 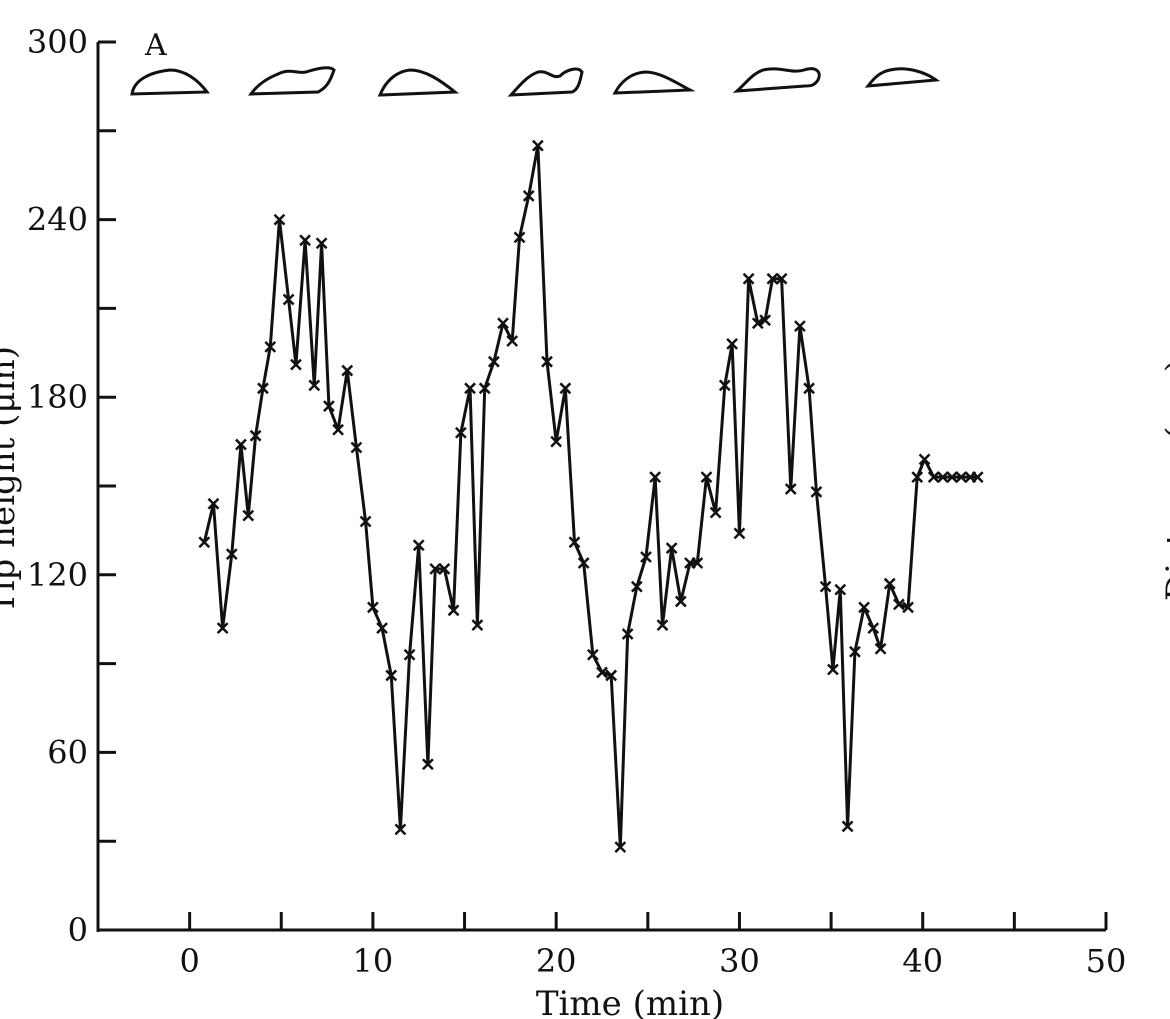 What do you see at coordinates (922, 961) in the screenshot?
I see `x-tick-label: 40` at bounding box center [922, 961].